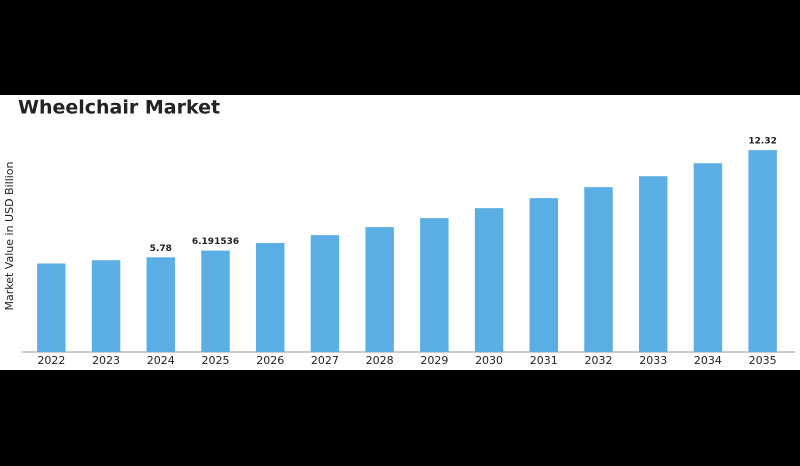 This screenshot has width=800, height=466. I want to click on x-tick-label: 2023, so click(106, 360).